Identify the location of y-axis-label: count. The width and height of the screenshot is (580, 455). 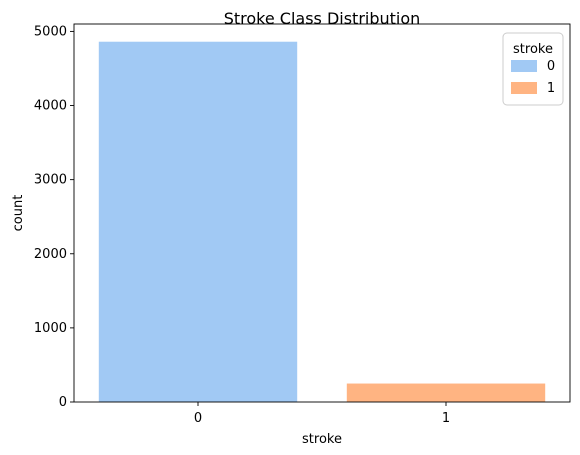
(18, 213).